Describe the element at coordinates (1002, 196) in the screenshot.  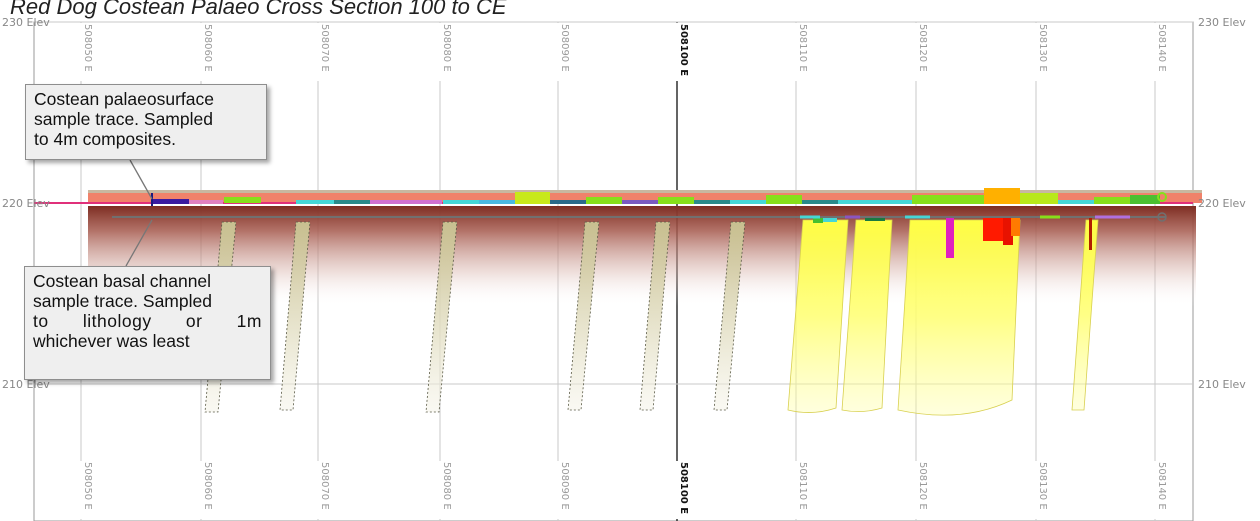
I see `palaeo-seg-orange` at that location.